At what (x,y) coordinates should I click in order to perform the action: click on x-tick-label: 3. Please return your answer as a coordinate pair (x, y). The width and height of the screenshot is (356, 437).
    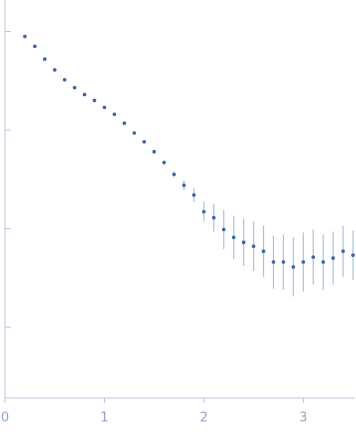
    Looking at the image, I should click on (303, 418).